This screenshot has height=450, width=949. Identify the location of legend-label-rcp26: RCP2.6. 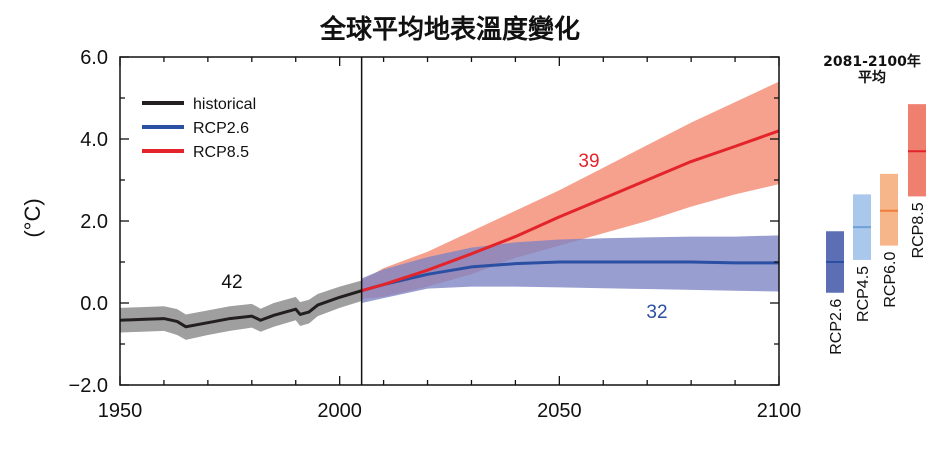
(221, 128).